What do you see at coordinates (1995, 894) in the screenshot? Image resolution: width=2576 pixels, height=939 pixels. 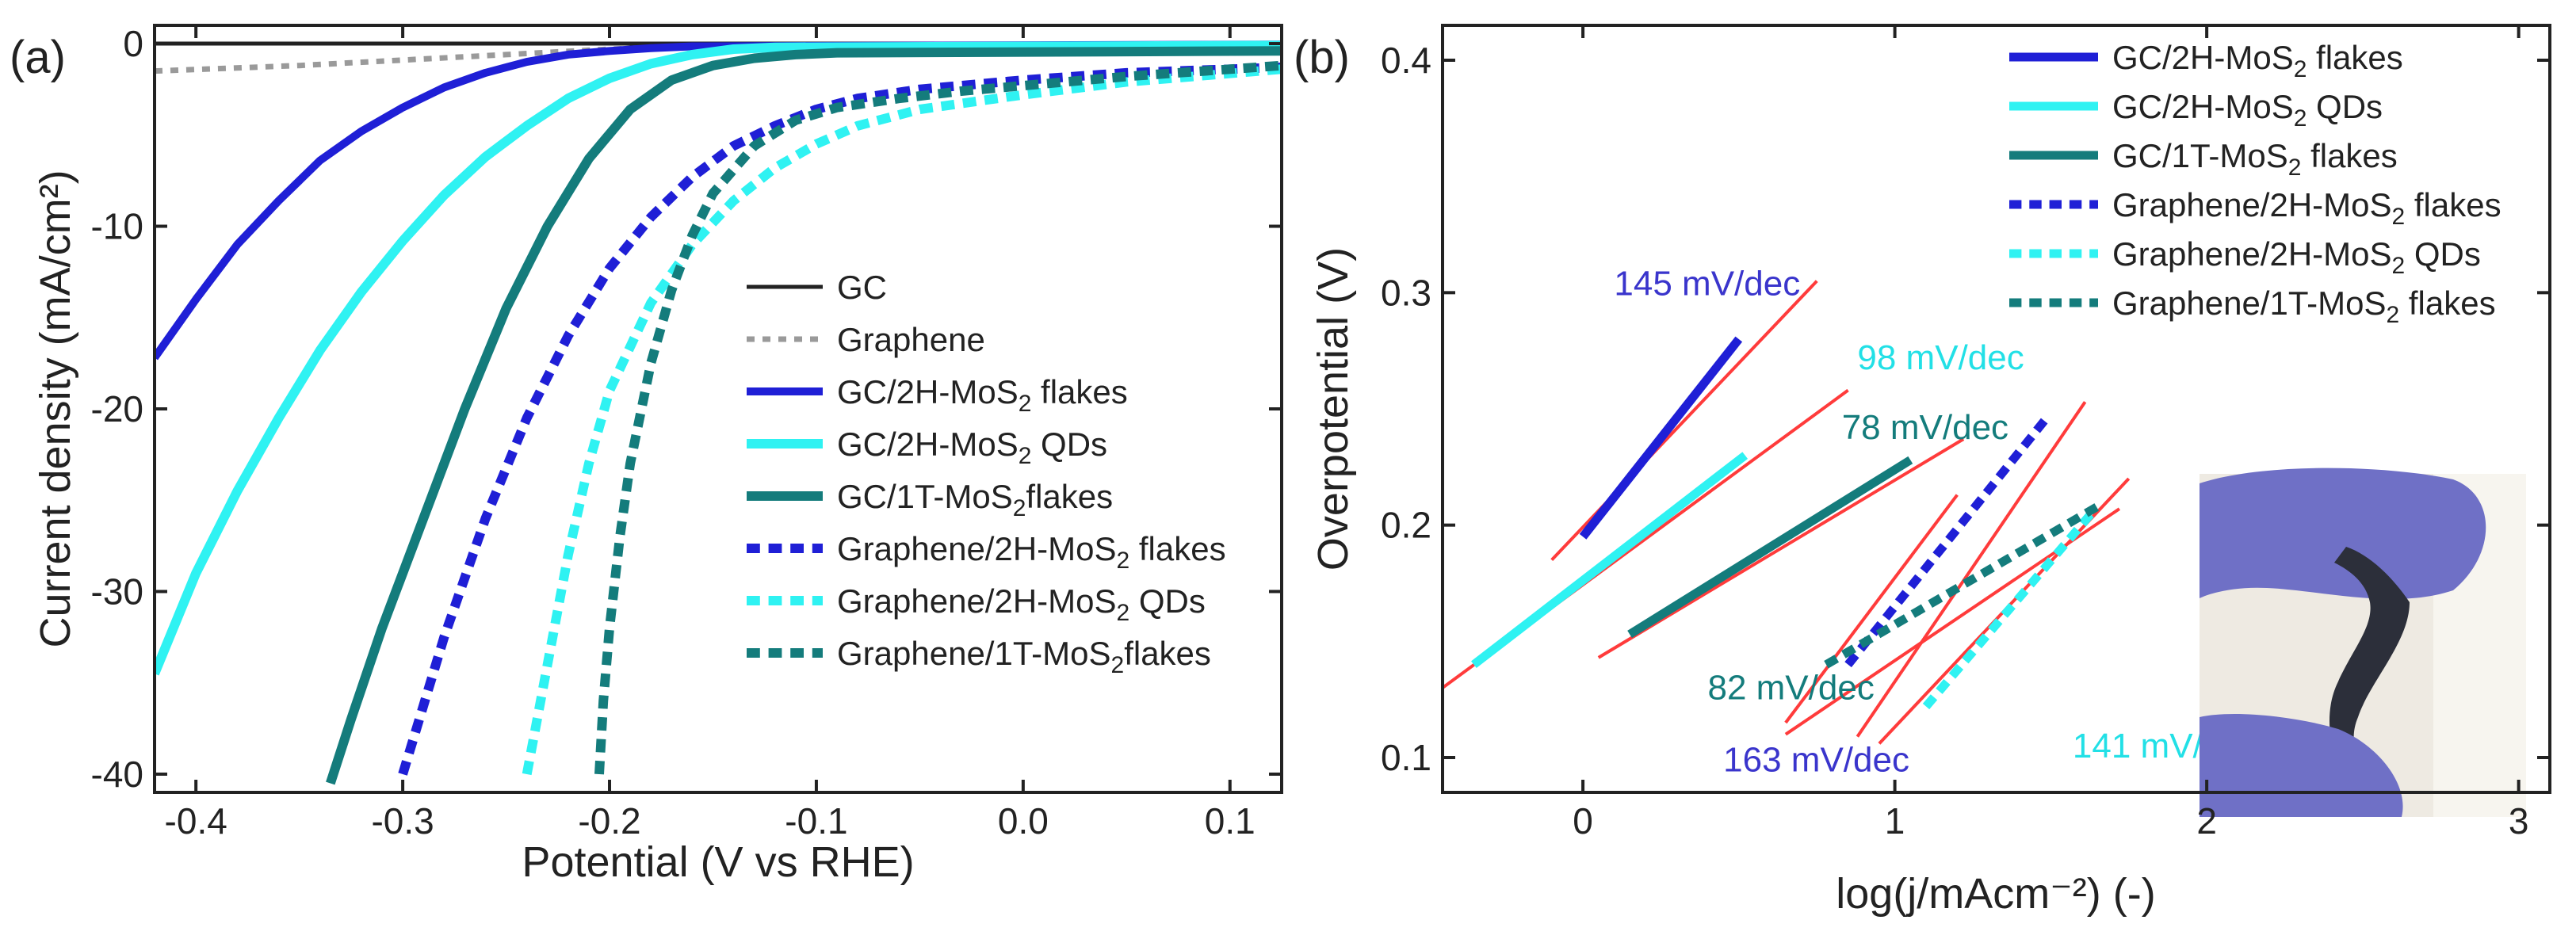 I see `panel-b-xlabel: log(j/mAcm⁻²) (-)` at bounding box center [1995, 894].